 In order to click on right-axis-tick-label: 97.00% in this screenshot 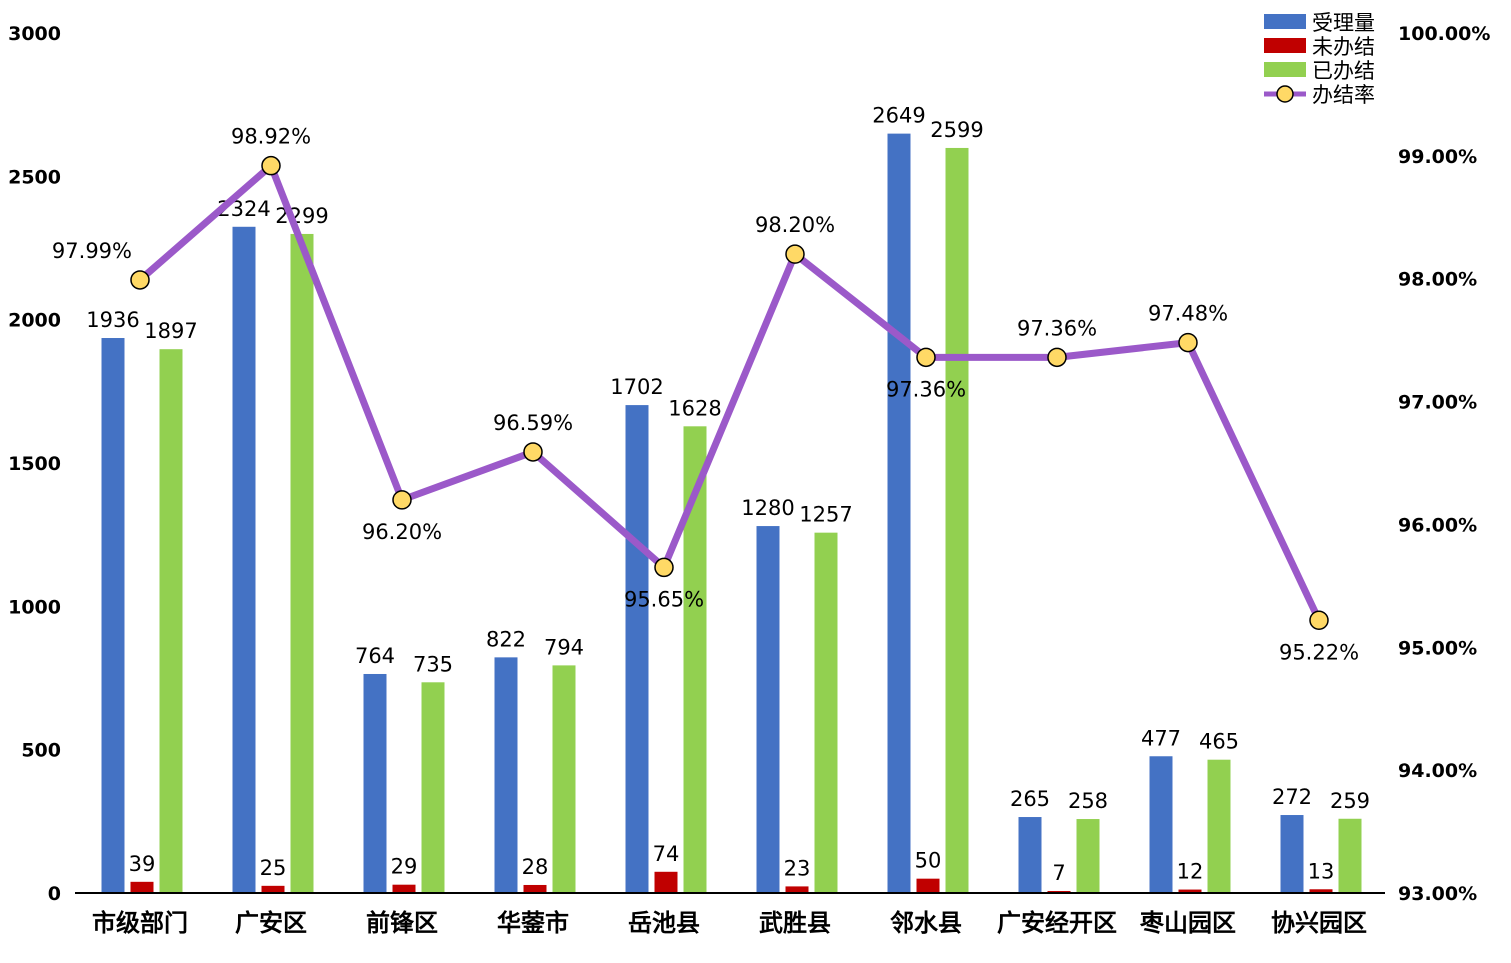, I will do `click(1437, 403)`.